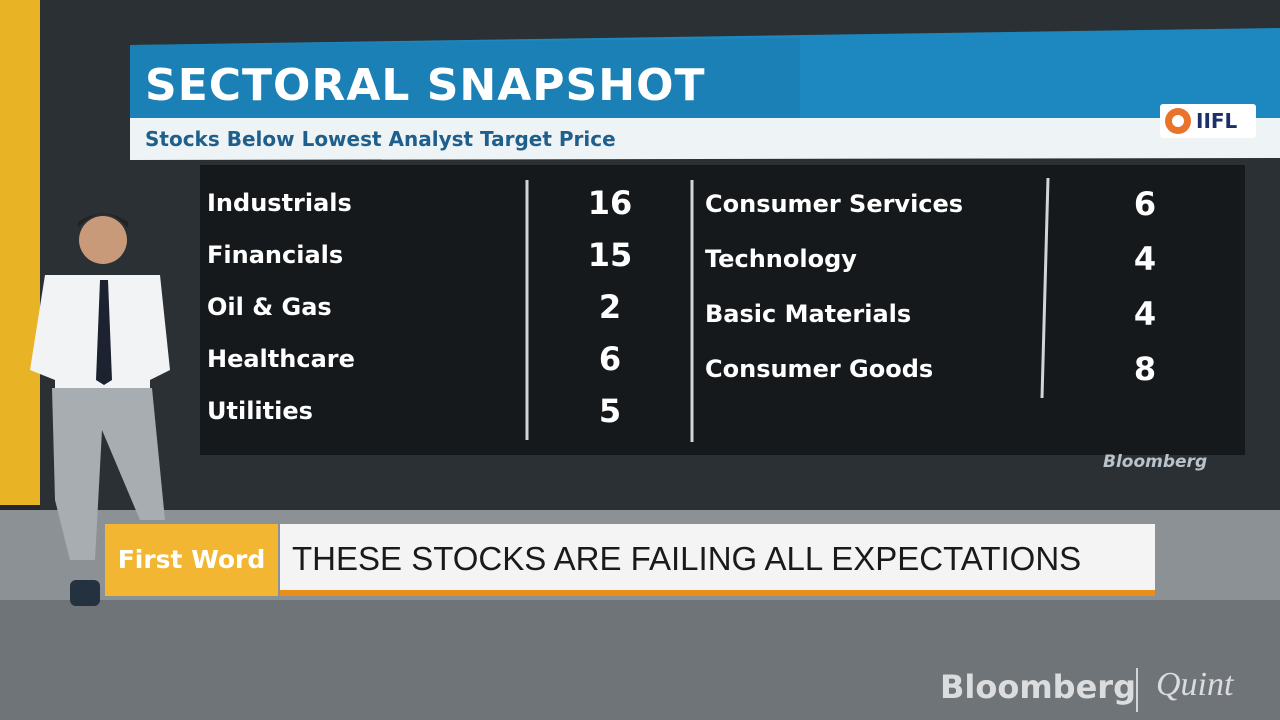 The image size is (1280, 720). I want to click on watermark-partner: Quint, so click(1195, 684).